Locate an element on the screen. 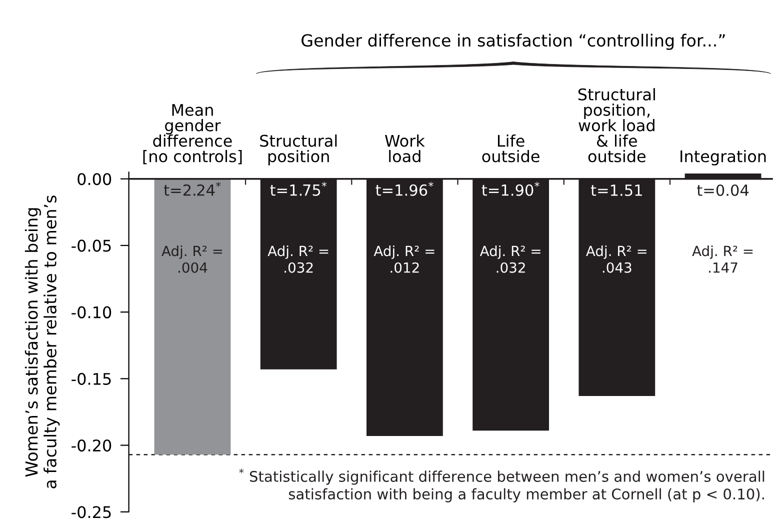 The image size is (776, 525). y-axis-title: Women’s satisfaction with being a faculty member relative to men’s is located at coordinates (42, 342).